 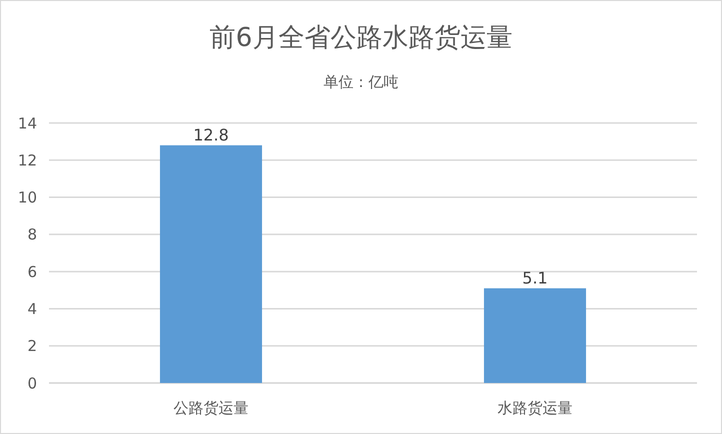 I want to click on data-label: 5.1, so click(x=535, y=278).